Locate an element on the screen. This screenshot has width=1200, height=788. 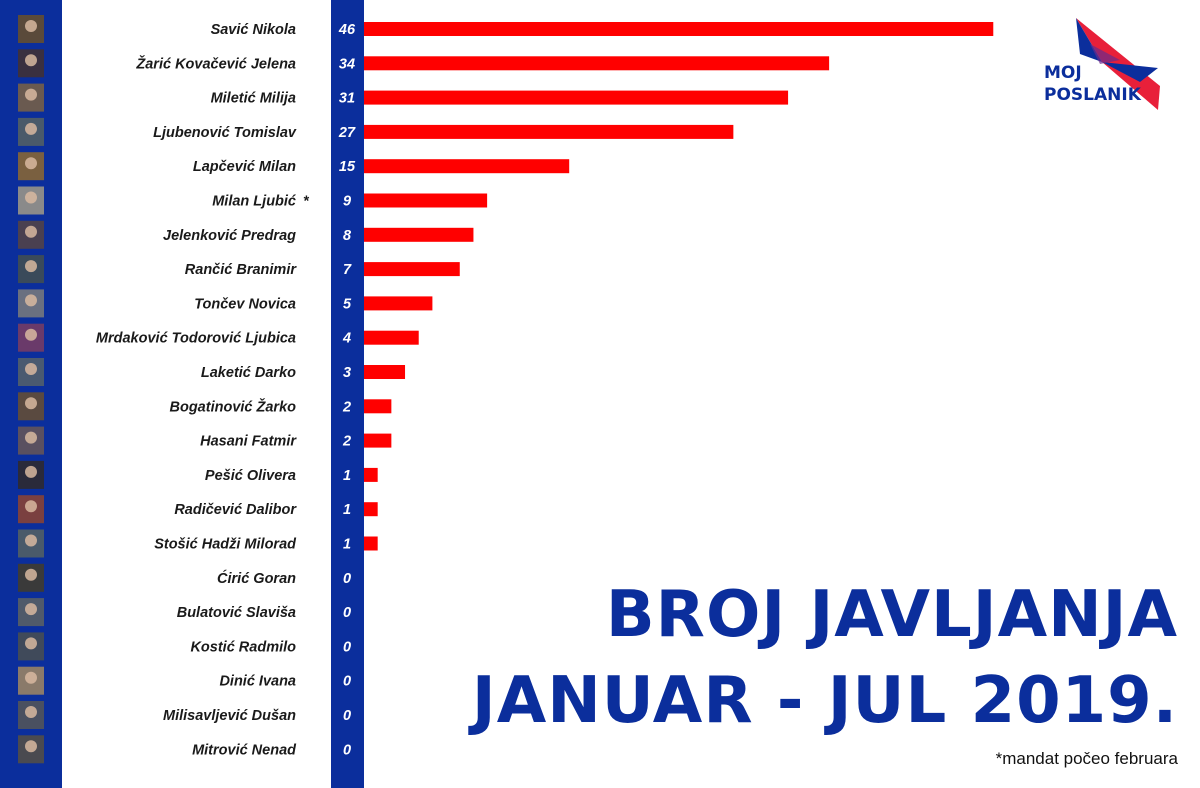
category-label: Miletić Milija is located at coordinates (253, 99).